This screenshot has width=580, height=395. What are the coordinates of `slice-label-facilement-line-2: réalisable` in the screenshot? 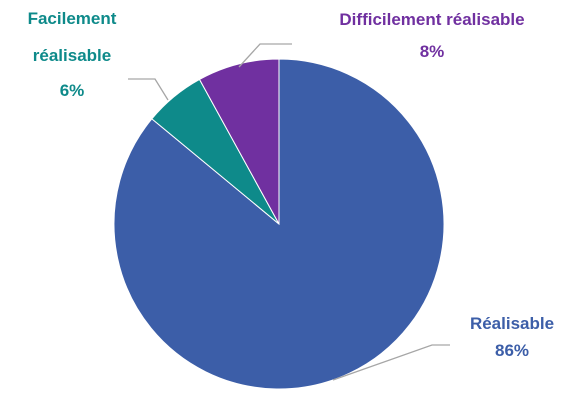 It's located at (72, 55).